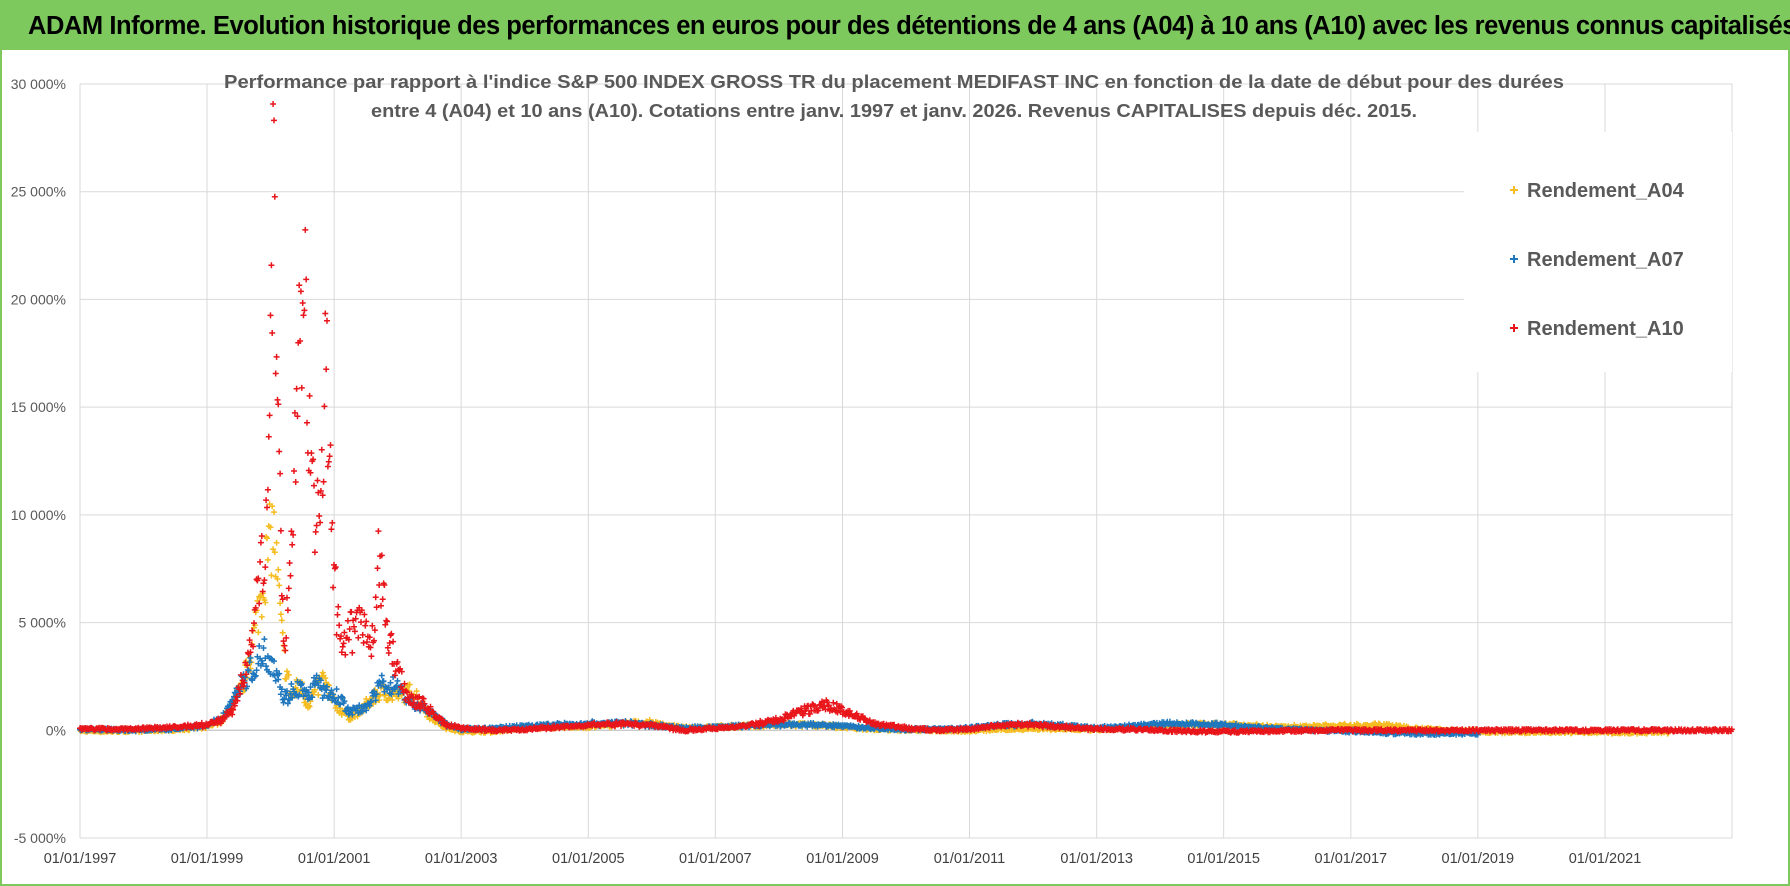 Image resolution: width=1790 pixels, height=886 pixels. Describe the element at coordinates (56, 730) in the screenshot. I see `y-tick-label: 0%` at that location.